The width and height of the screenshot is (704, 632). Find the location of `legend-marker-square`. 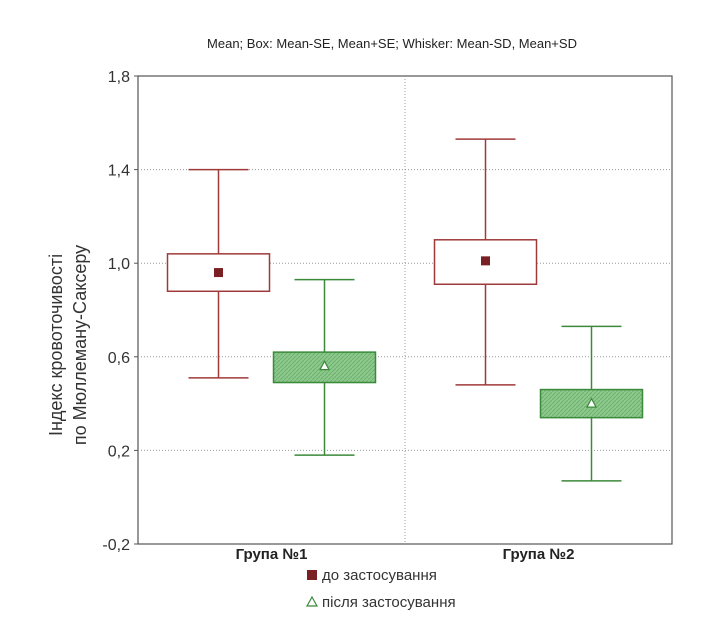

legend-marker-square is located at coordinates (312, 575).